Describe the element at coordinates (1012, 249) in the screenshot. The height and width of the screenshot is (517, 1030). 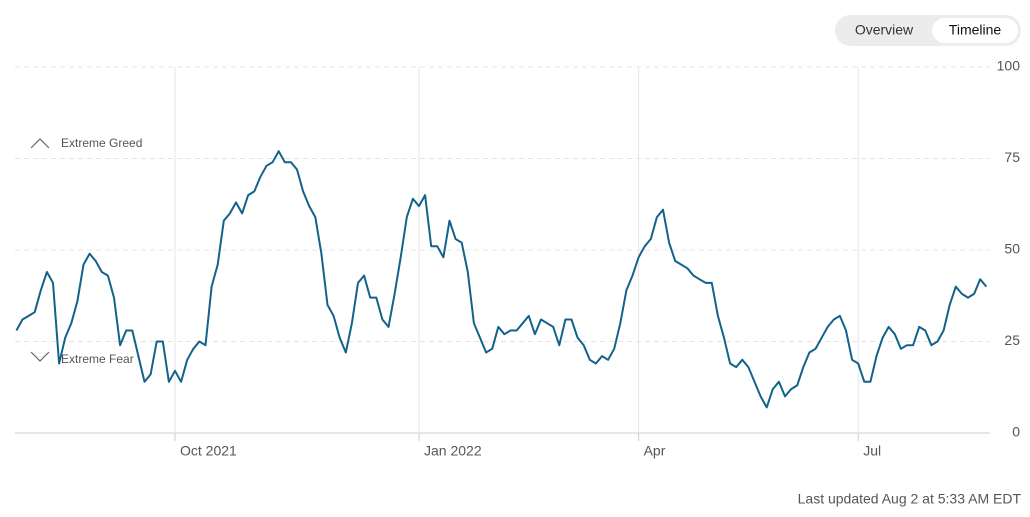
I see `y-tick-label: 50` at that location.